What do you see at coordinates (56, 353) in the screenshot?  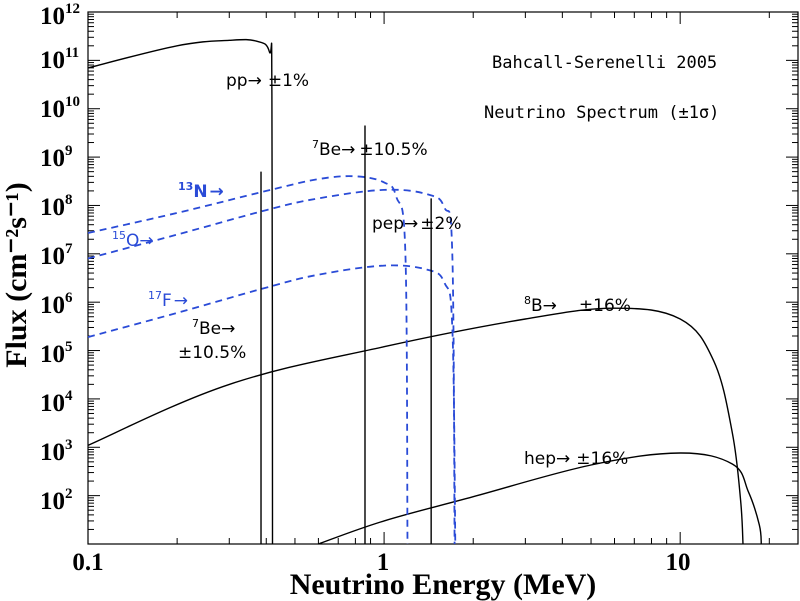 I see `y-tick-label-1e5: 10⁵` at bounding box center [56, 353].